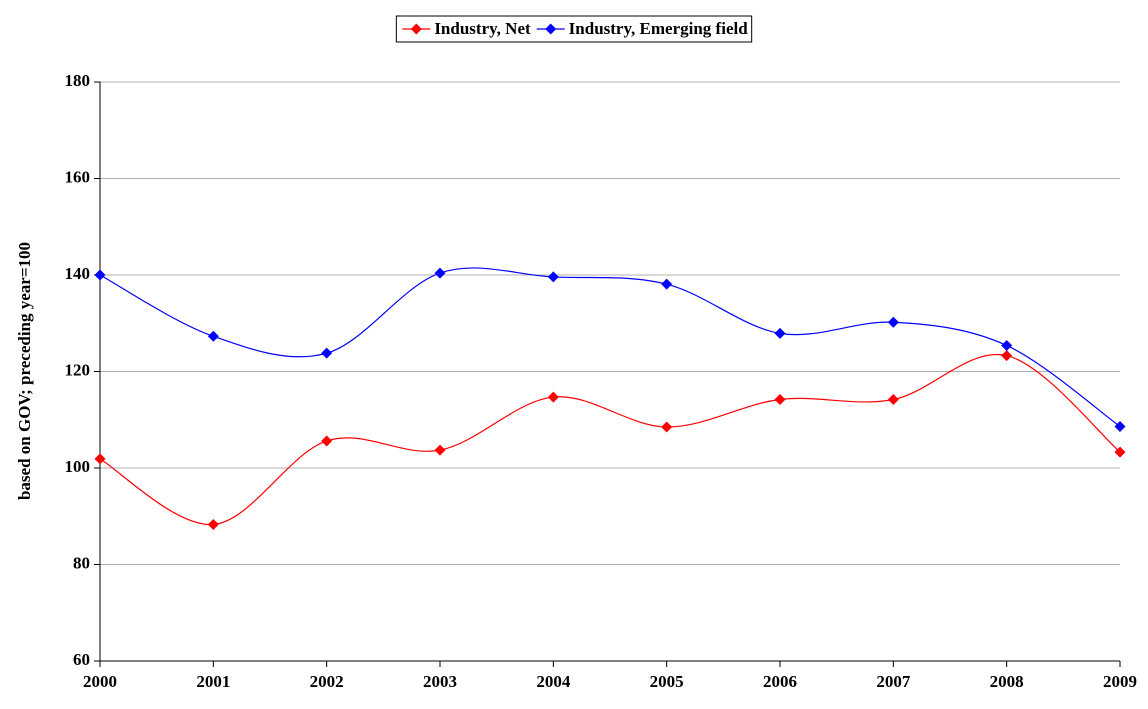 The height and width of the screenshot is (709, 1148). What do you see at coordinates (78, 176) in the screenshot?
I see `y-tick-label: 160` at bounding box center [78, 176].